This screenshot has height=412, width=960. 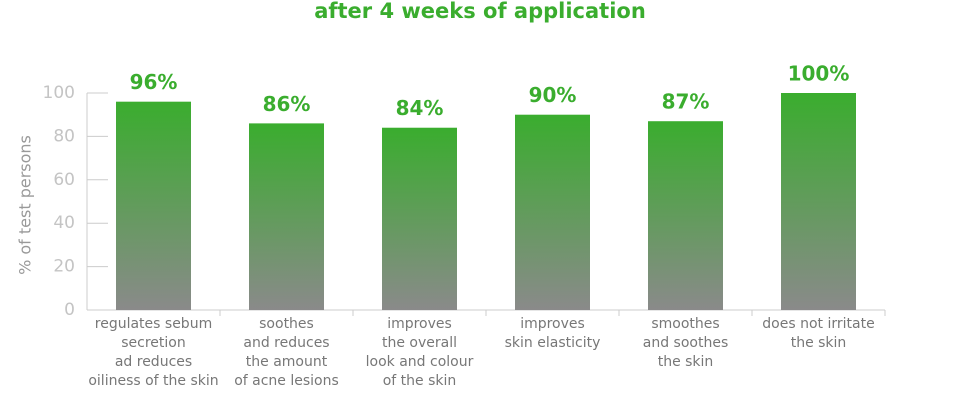 What do you see at coordinates (480, 11) in the screenshot?
I see `chart-title: after 4 weeks of application` at bounding box center [480, 11].